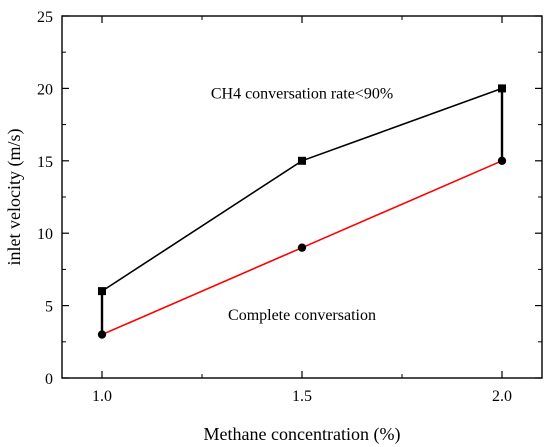  What do you see at coordinates (102, 396) in the screenshot?
I see `x-tick-label: 1.0` at bounding box center [102, 396].